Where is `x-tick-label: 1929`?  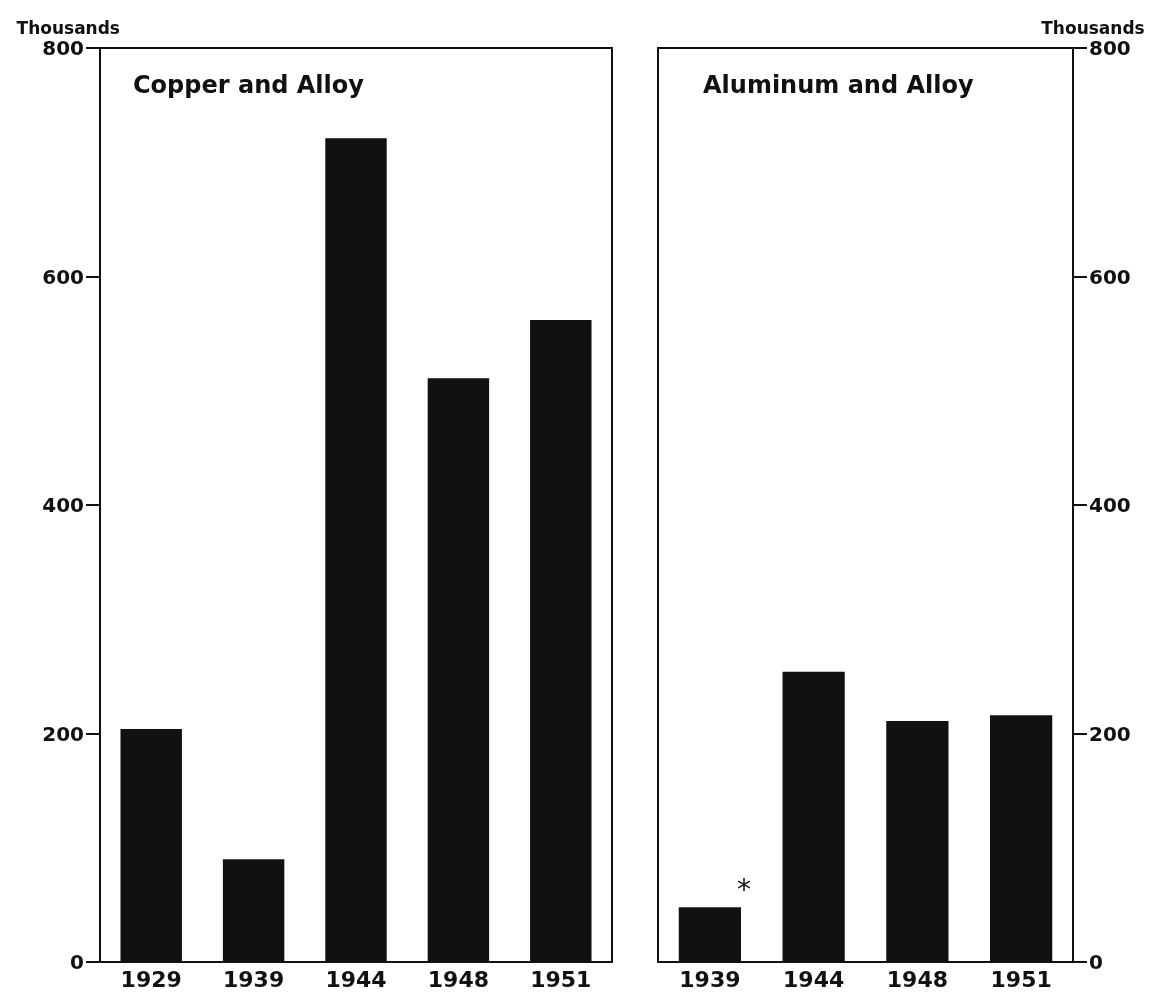
x-tick-label: 1929 is located at coordinates (151, 979).